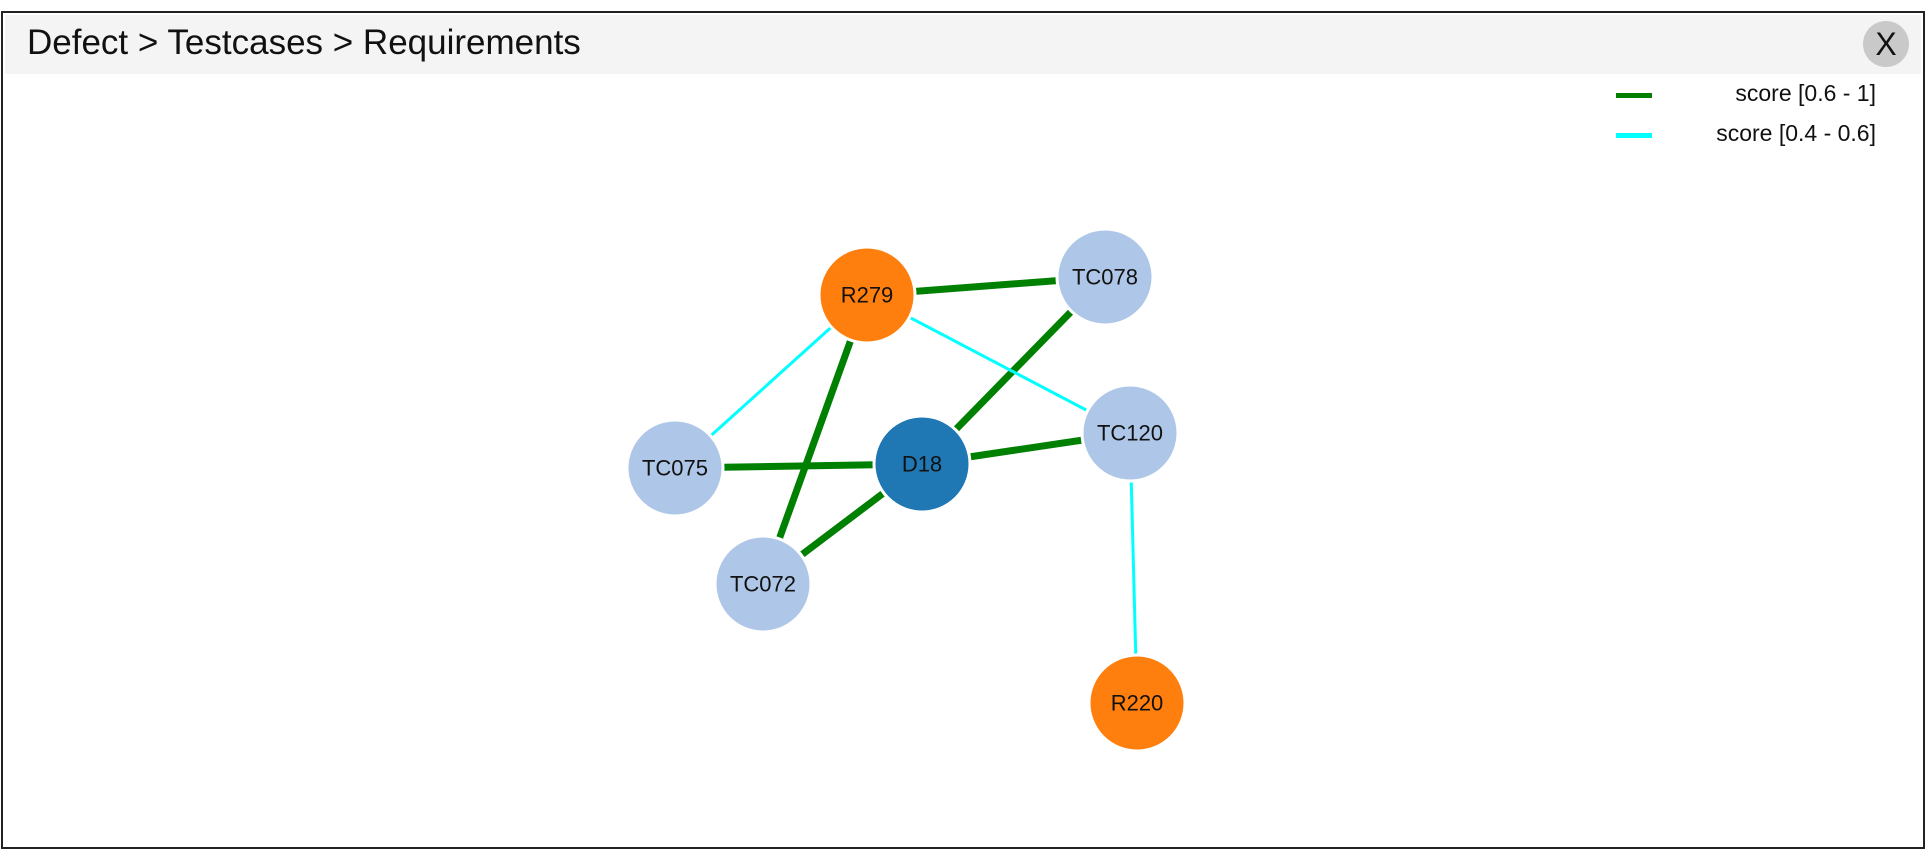 The image size is (1928, 858). Describe the element at coordinates (1886, 44) in the screenshot. I see `close-button: X` at that location.